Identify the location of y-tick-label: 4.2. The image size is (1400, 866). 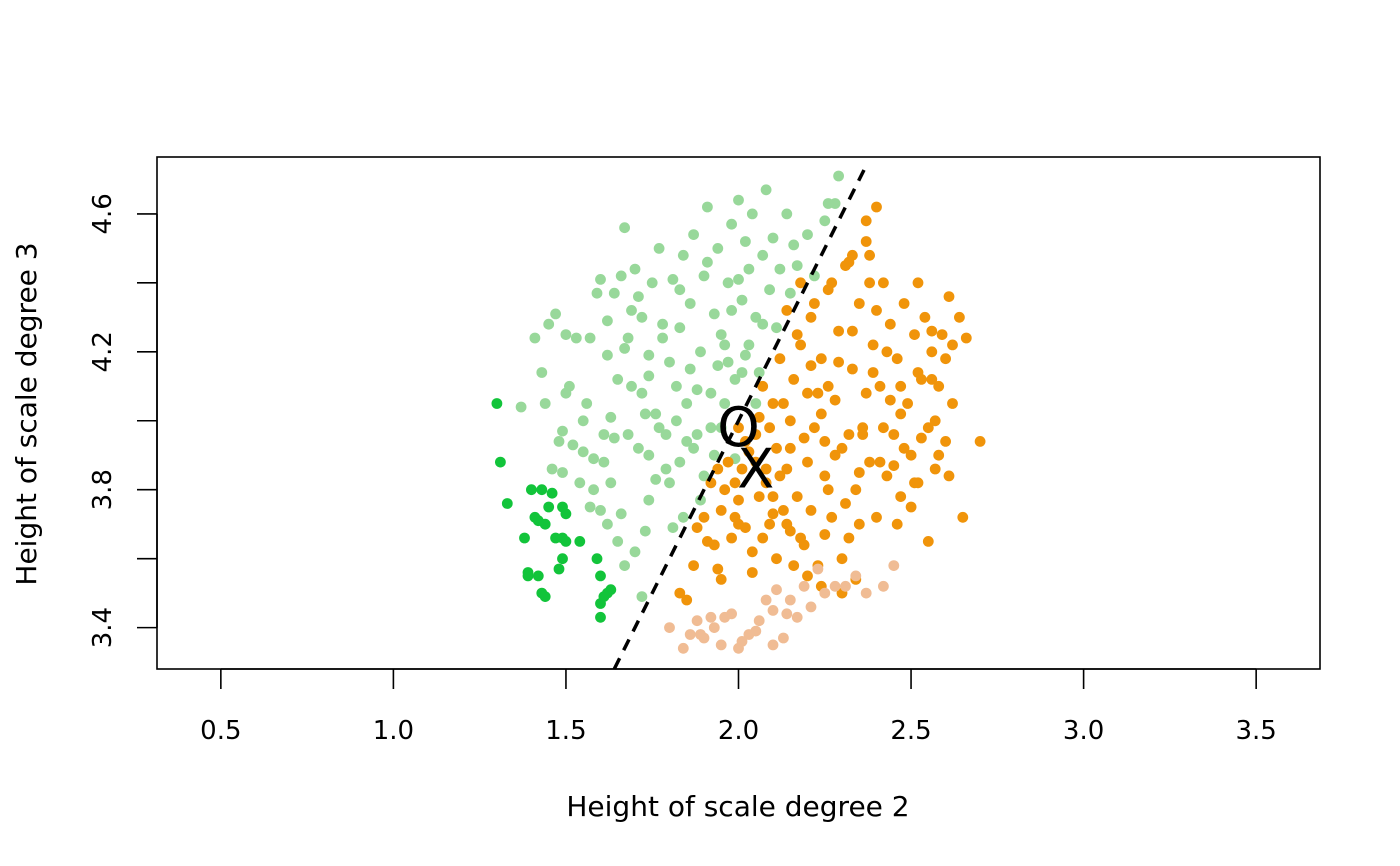
(103, 351).